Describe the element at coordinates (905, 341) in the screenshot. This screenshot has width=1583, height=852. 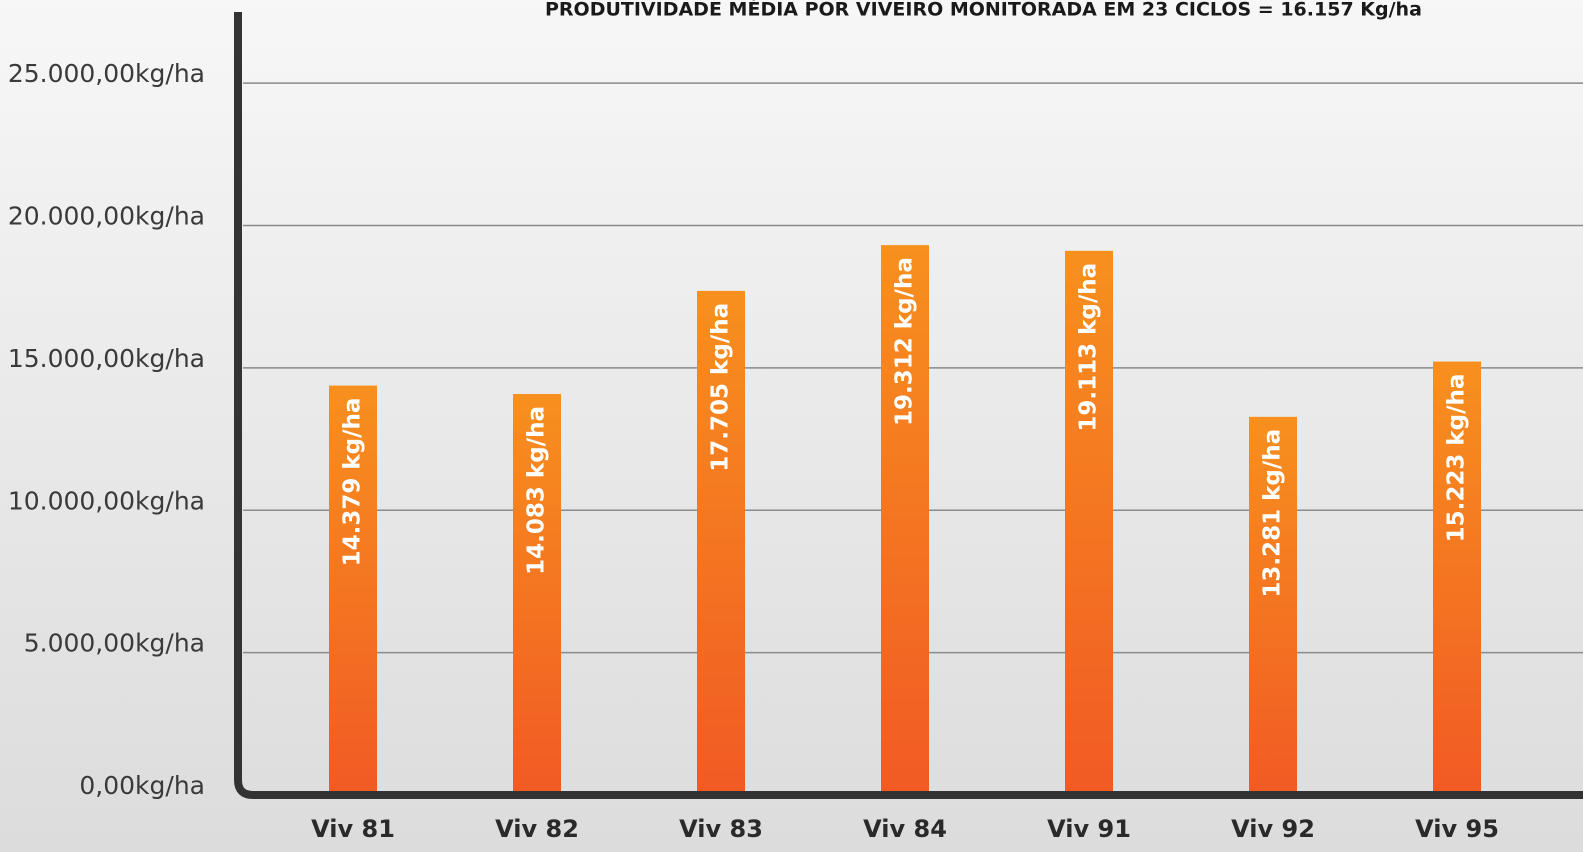
I see `value-label: 19.312 kg/ha` at that location.